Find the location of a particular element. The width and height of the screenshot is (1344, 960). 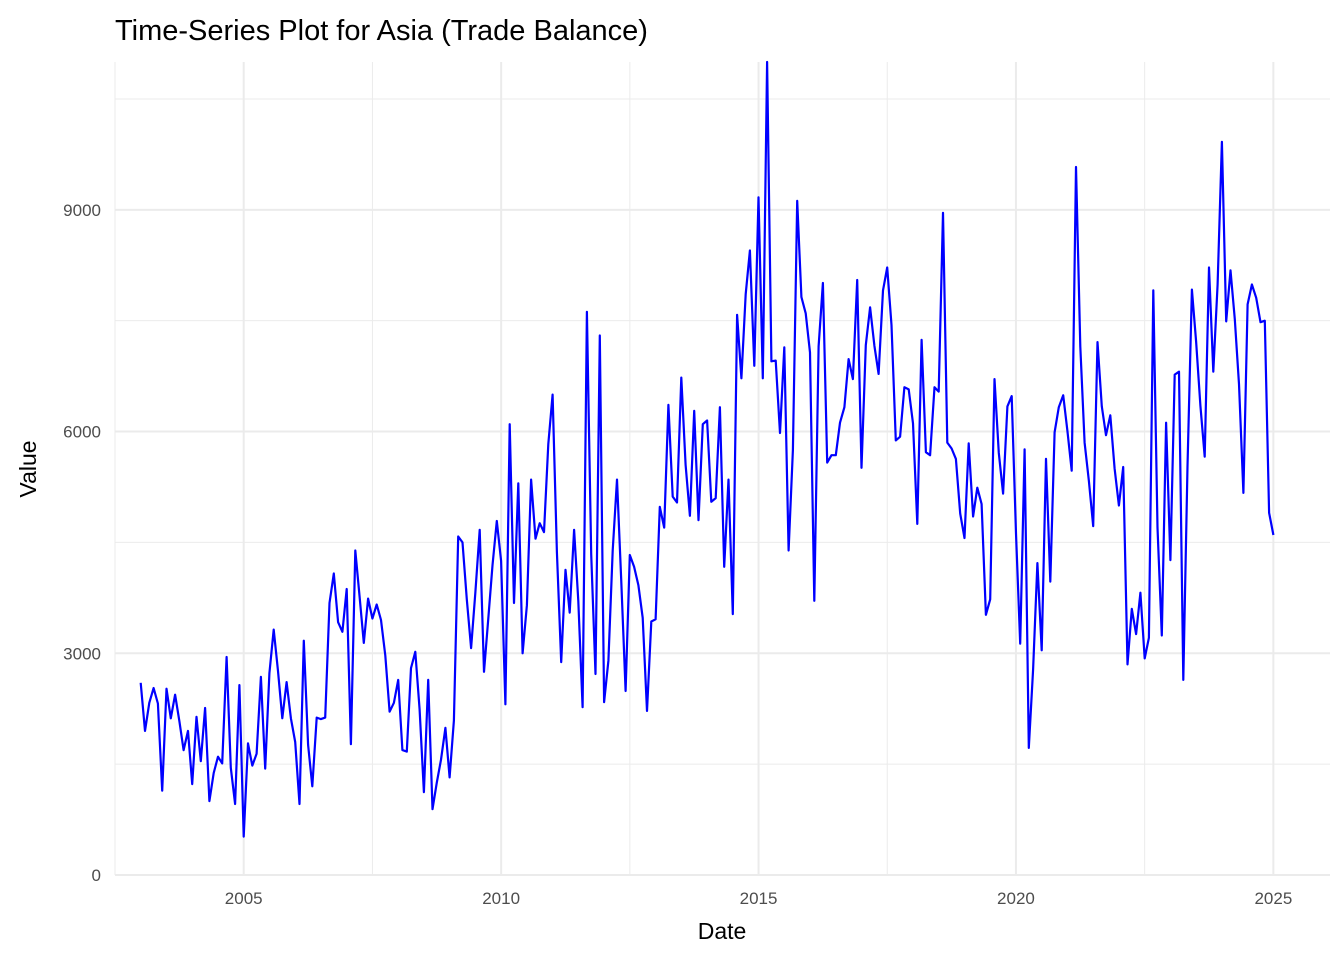

y-tick-label: 0 is located at coordinates (96, 875).